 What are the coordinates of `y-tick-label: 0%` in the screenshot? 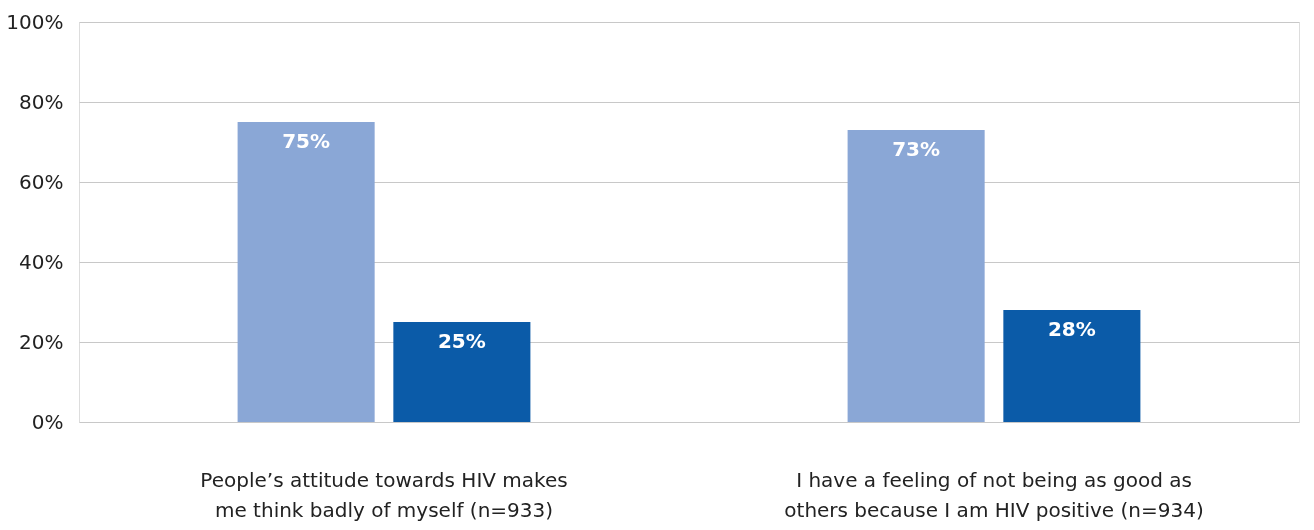 It's located at (47, 421).